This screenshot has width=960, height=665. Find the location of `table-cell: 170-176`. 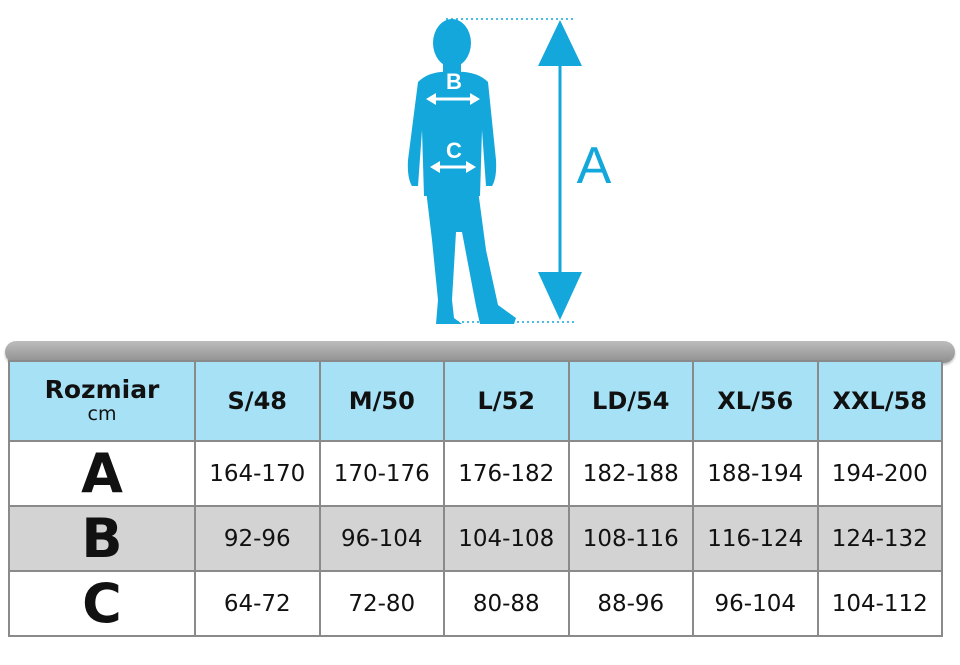

table-cell: 170-176 is located at coordinates (381, 473).